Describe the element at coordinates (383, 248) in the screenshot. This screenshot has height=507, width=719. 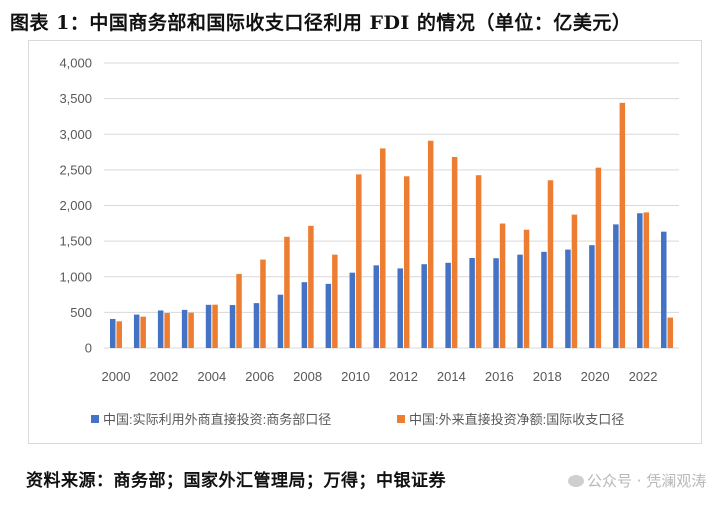
I see `bar-series-2-2011` at that location.